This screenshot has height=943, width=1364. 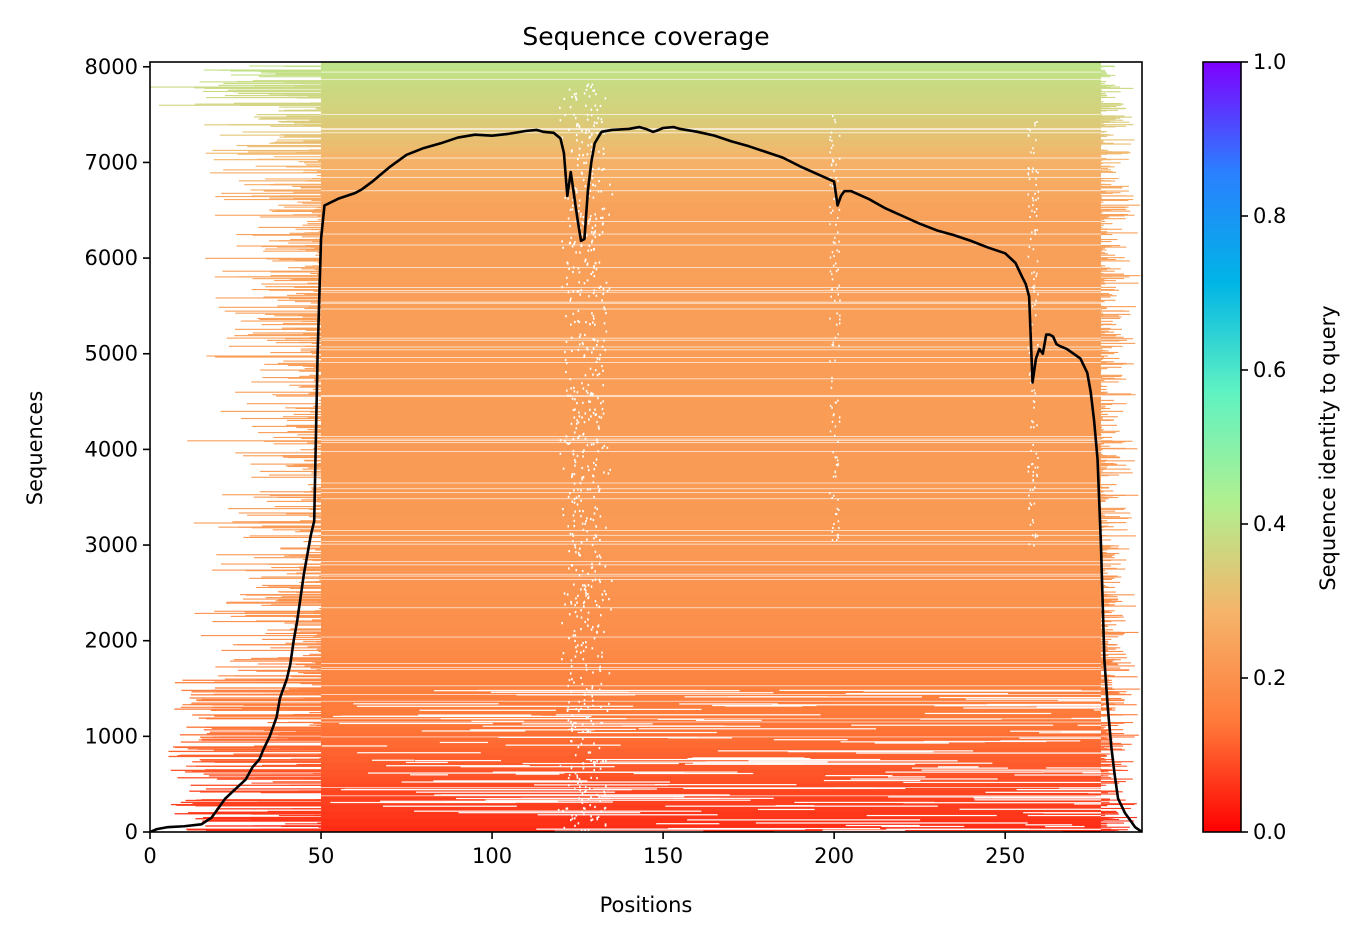 I want to click on x-tick-label: 200, so click(x=834, y=856).